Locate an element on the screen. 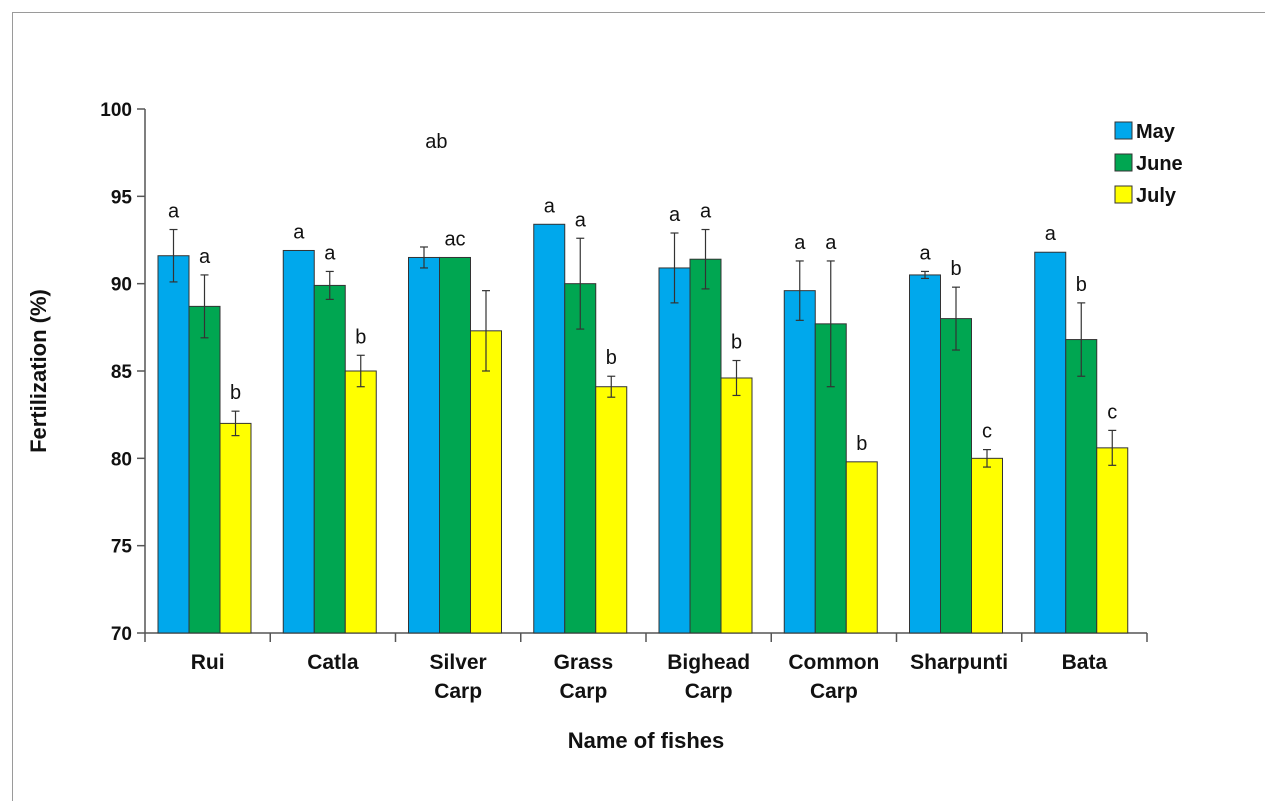 The width and height of the screenshot is (1265, 801). legend-label-june: June is located at coordinates (1159, 164).